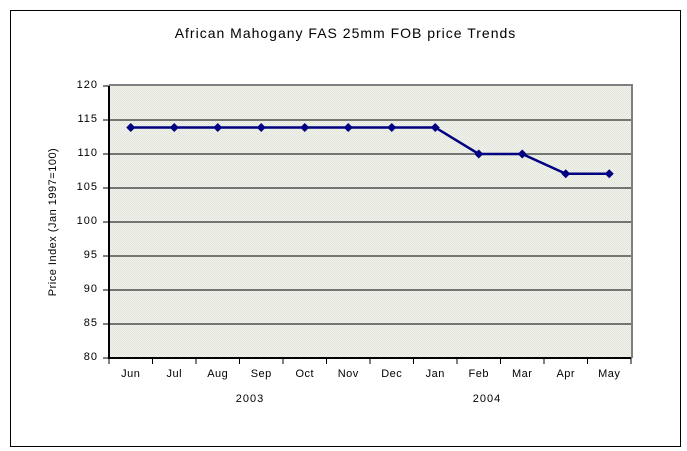 The image size is (687, 451). What do you see at coordinates (131, 374) in the screenshot?
I see `x-tick-label: Jun` at bounding box center [131, 374].